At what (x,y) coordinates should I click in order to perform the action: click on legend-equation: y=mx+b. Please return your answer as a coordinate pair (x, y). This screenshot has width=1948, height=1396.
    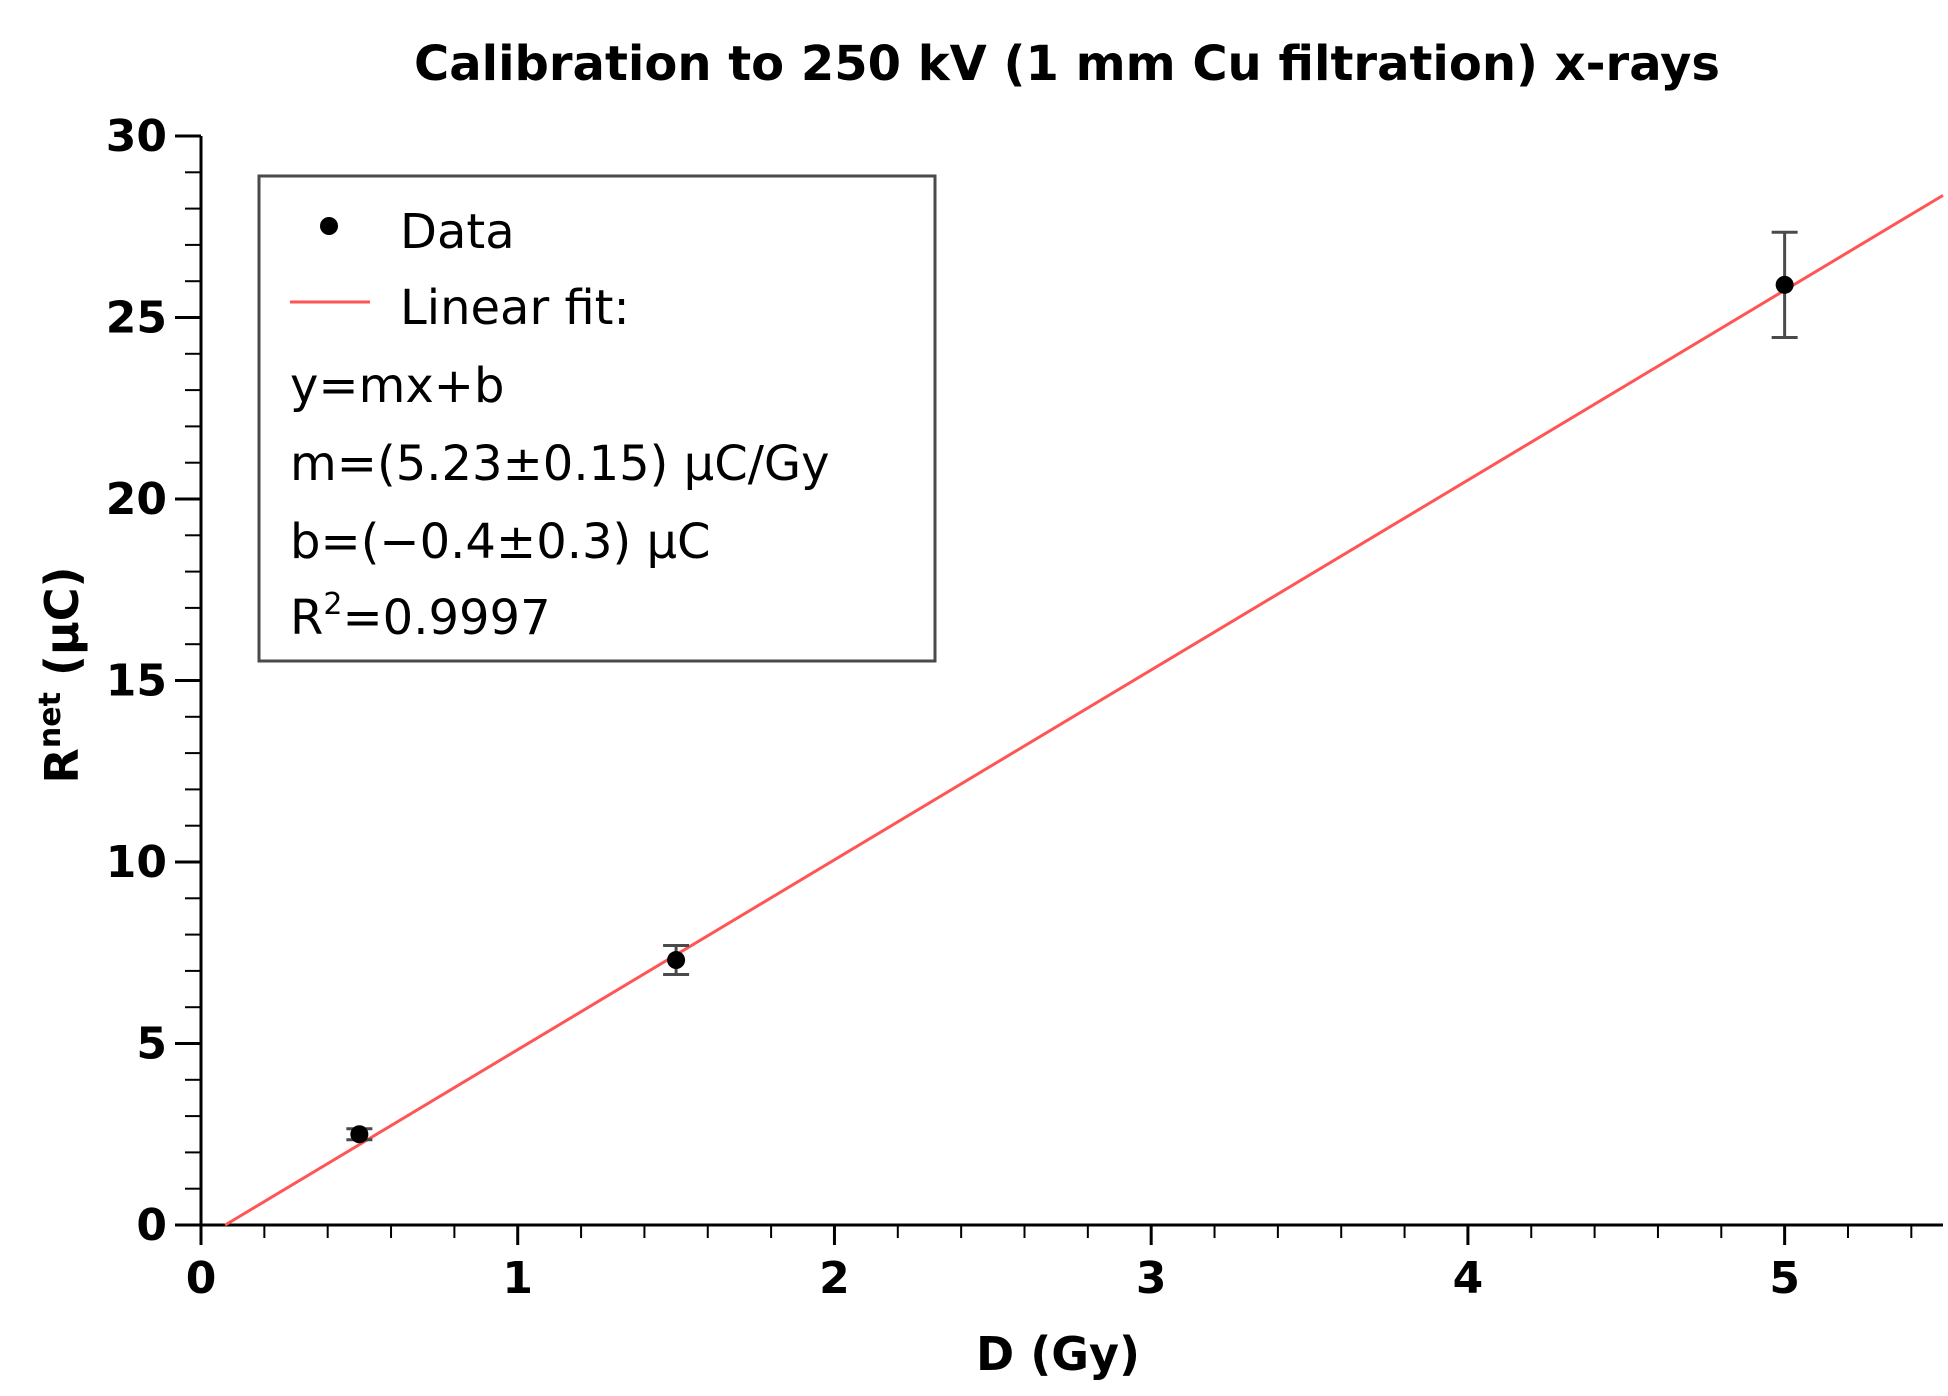
    Looking at the image, I should click on (397, 386).